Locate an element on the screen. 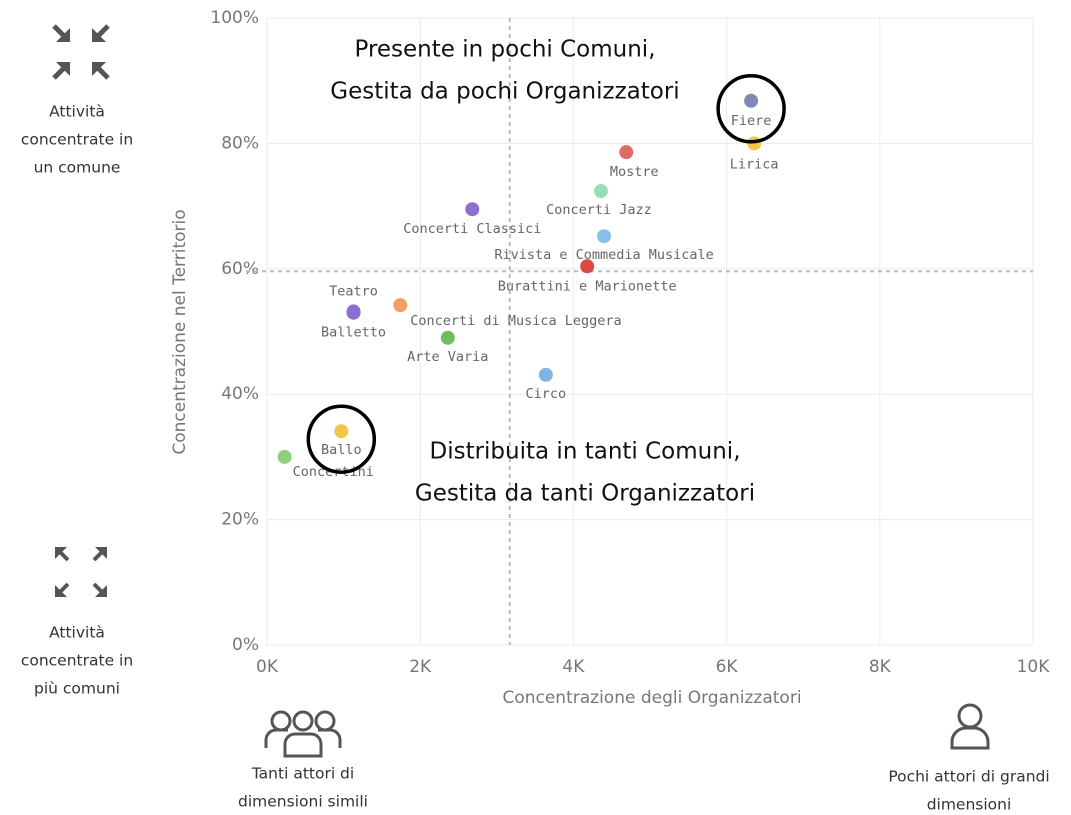 This screenshot has height=815, width=1071. point-label: Mostre is located at coordinates (634, 172).